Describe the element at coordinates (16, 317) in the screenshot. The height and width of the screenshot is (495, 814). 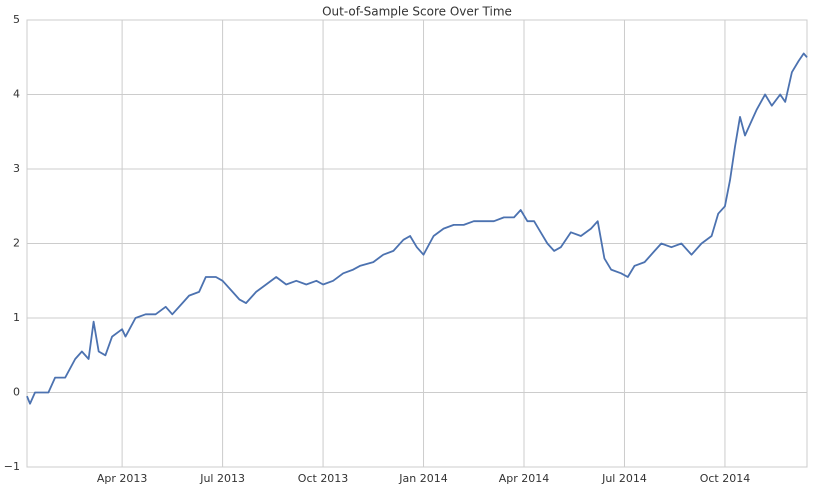
I see `y-tick-label: 1` at that location.